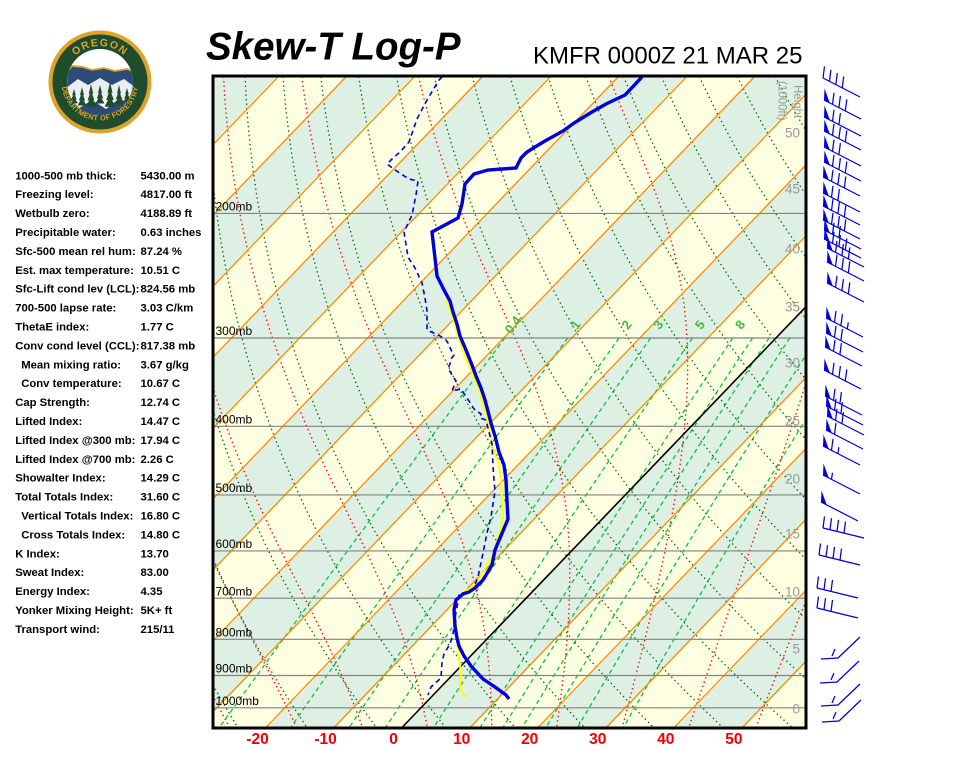 This screenshot has width=960, height=768. What do you see at coordinates (52, 214) in the screenshot?
I see `svg-text: Wetbulb zero:` at bounding box center [52, 214].